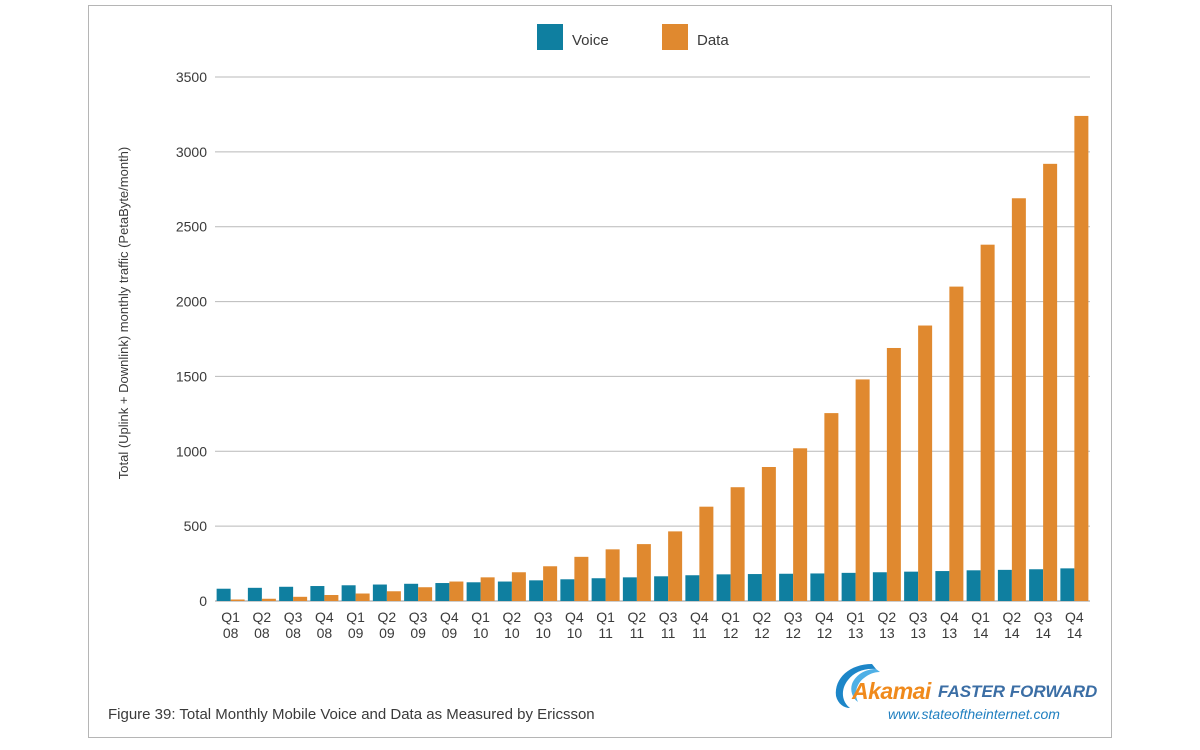 The height and width of the screenshot is (750, 1200). Describe the element at coordinates (191, 339) in the screenshot. I see `y-tick-labels: 0 500 1000 1500 2000 2500 3000 3500` at that location.